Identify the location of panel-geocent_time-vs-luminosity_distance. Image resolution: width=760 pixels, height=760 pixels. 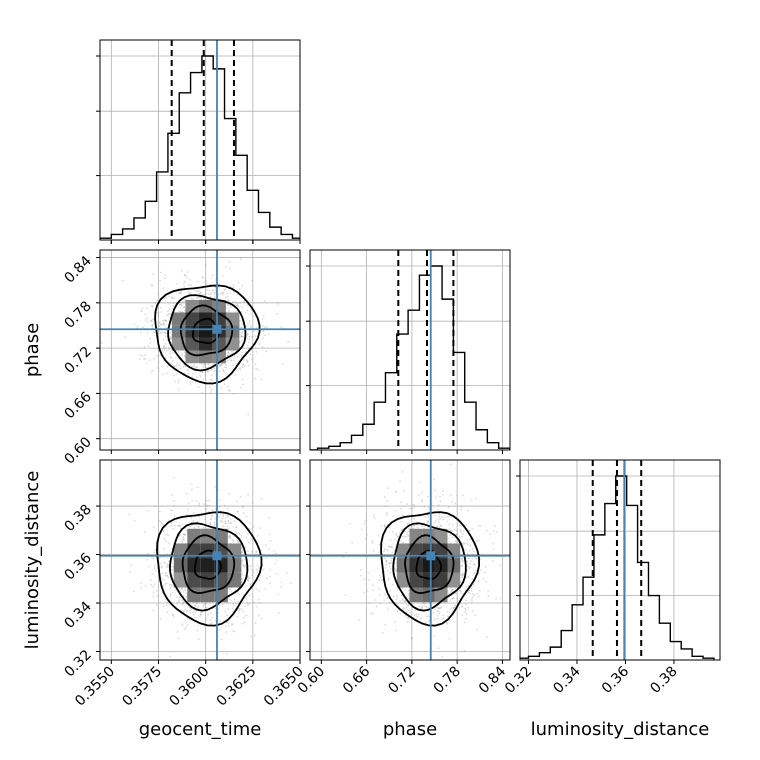
(200, 560).